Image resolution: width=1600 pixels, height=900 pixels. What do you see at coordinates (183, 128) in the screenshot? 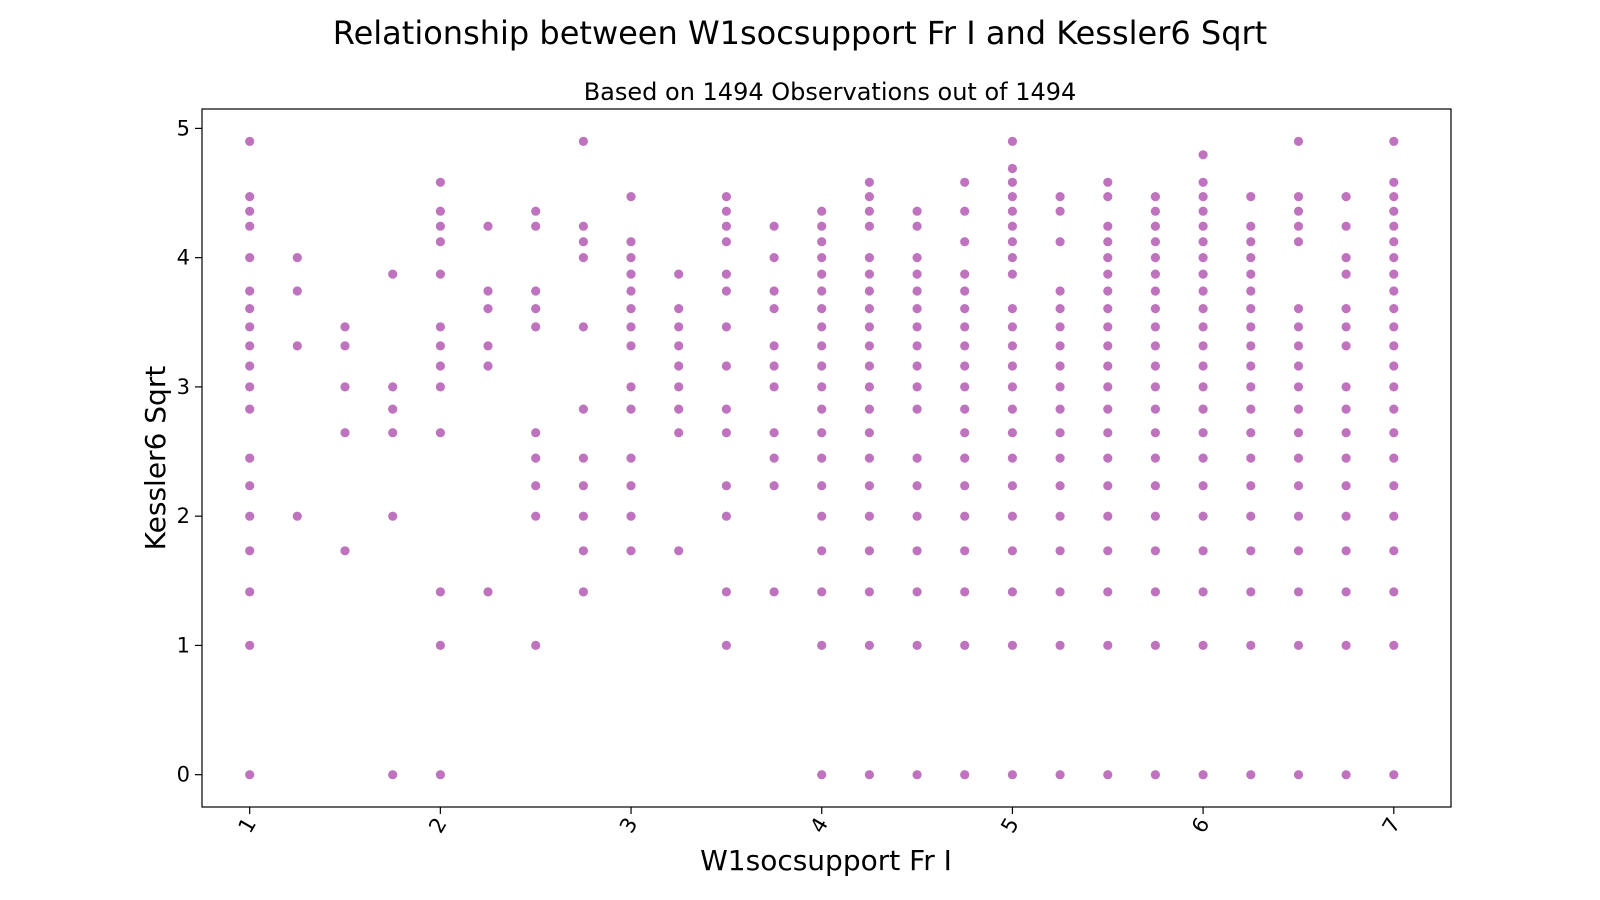
I see `y-tick-label: 5` at bounding box center [183, 128].